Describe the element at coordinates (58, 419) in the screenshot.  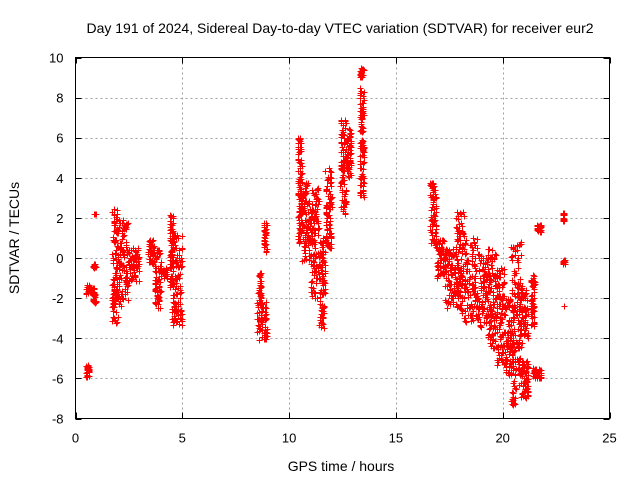
I see `y-tick-label: -8` at that location.